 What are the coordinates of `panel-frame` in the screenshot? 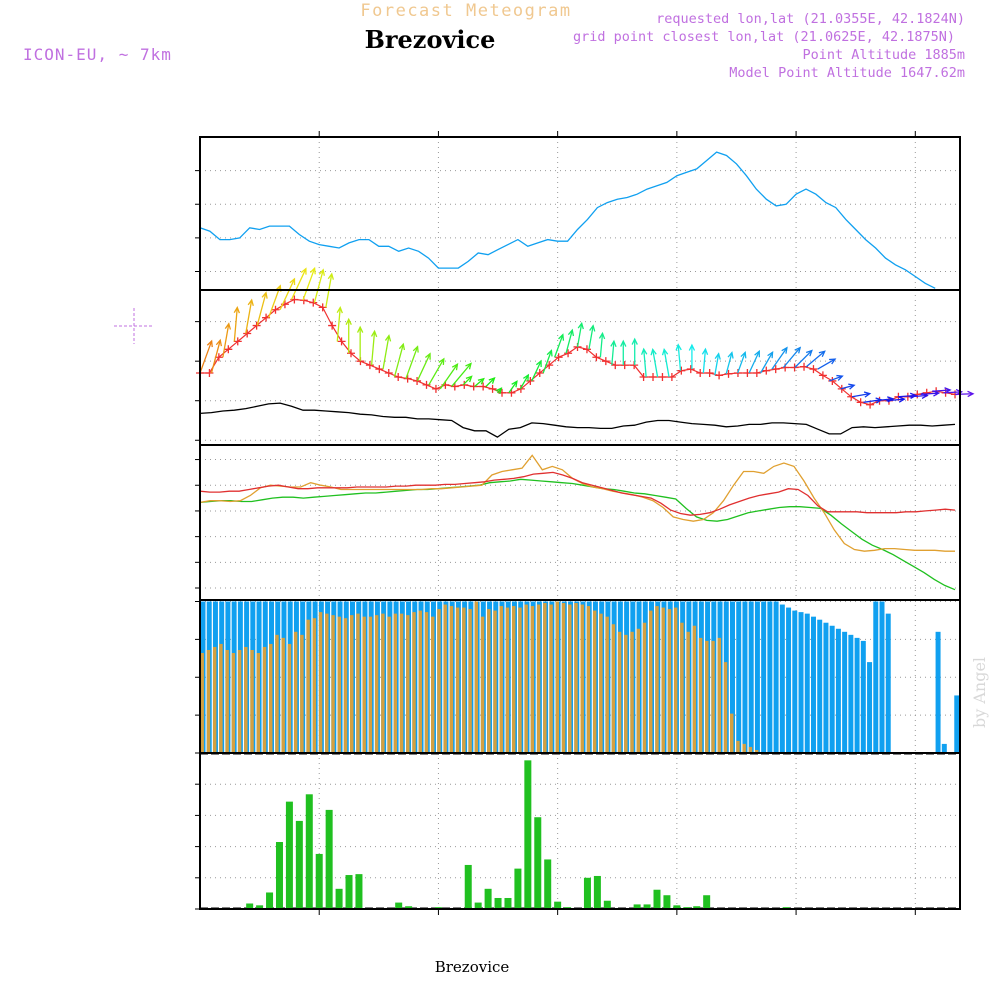 It's located at (580, 831).